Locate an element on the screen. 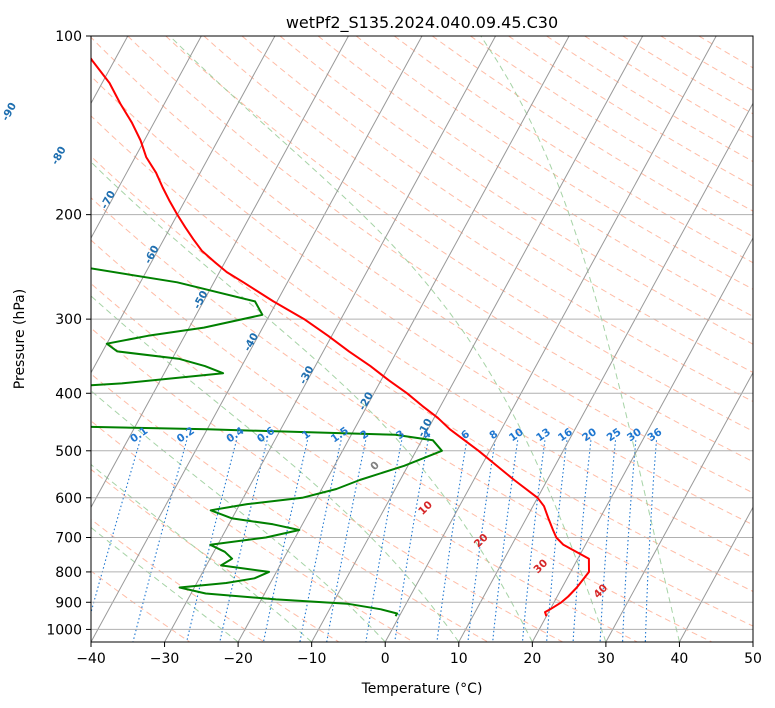 The image size is (775, 708). x-tick-label: −40 is located at coordinates (91, 659).